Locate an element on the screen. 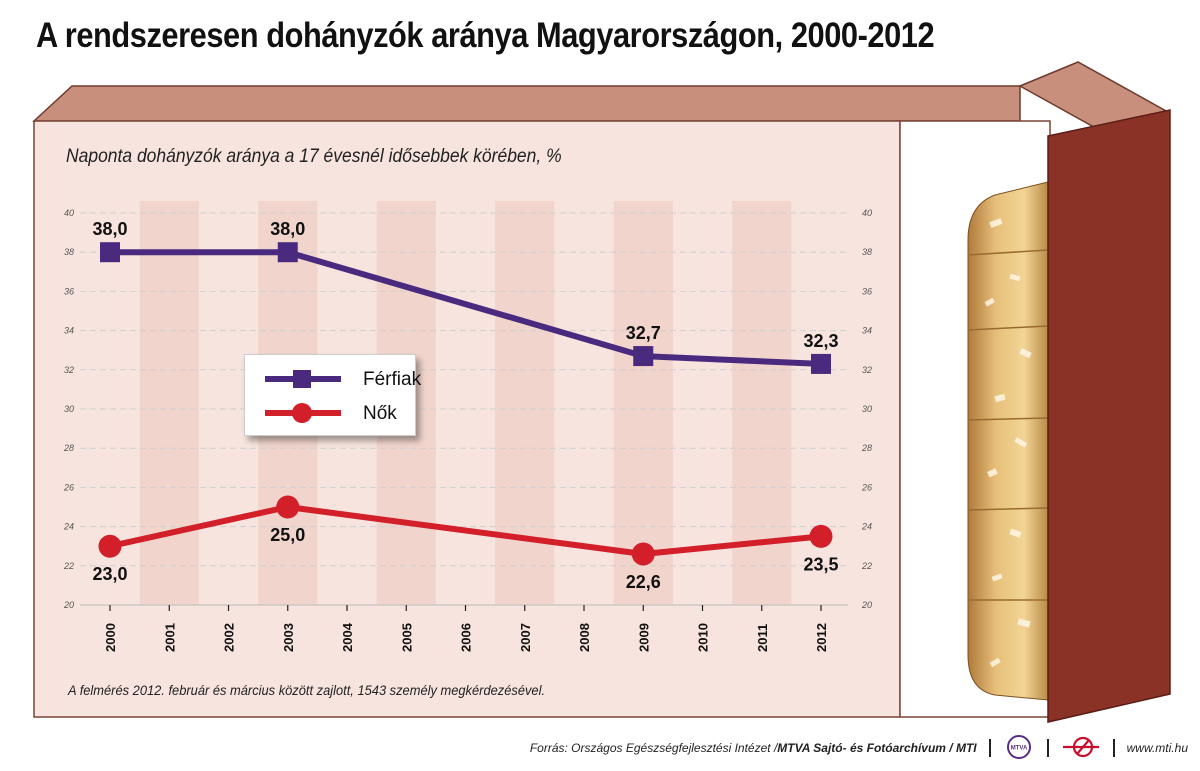 This screenshot has height=771, width=1200. y-tick-label-left: 38 is located at coordinates (69, 252).